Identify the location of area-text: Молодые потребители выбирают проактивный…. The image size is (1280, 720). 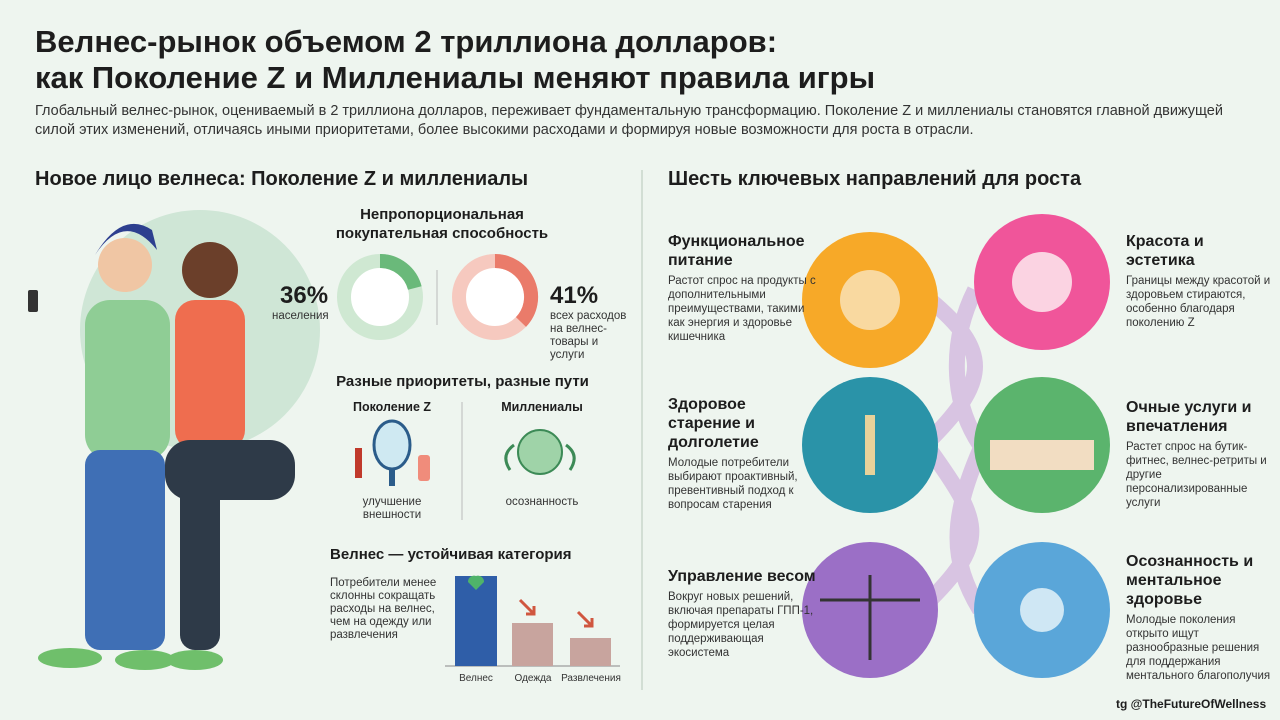
(733, 484).